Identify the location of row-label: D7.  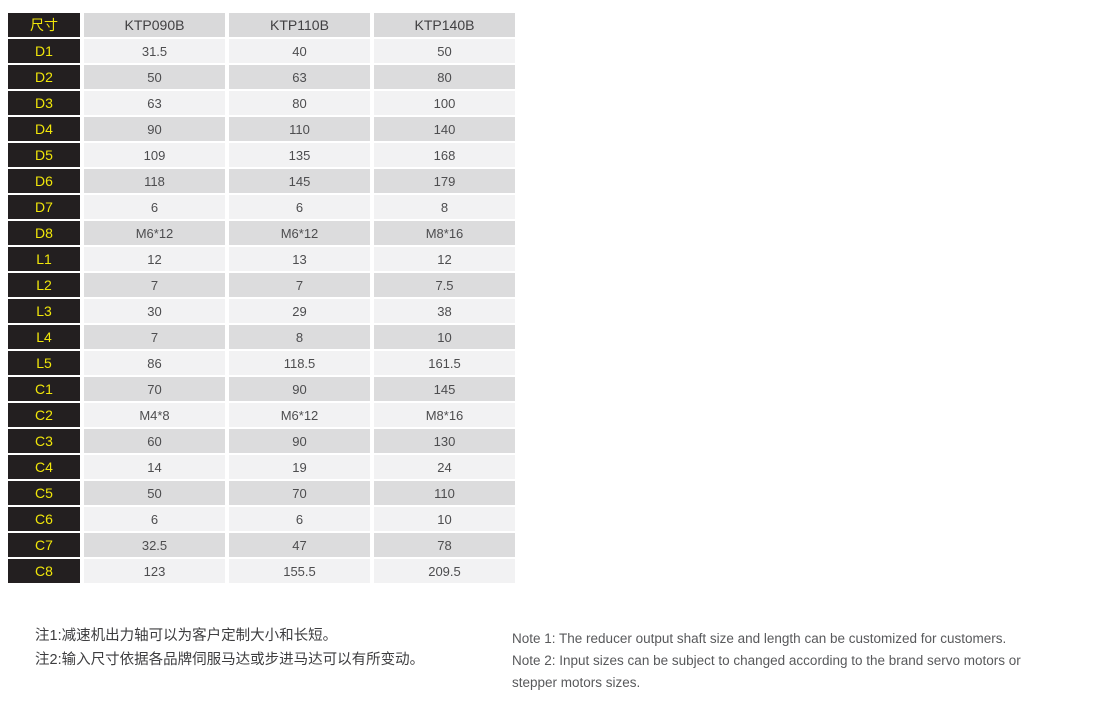
(44, 207).